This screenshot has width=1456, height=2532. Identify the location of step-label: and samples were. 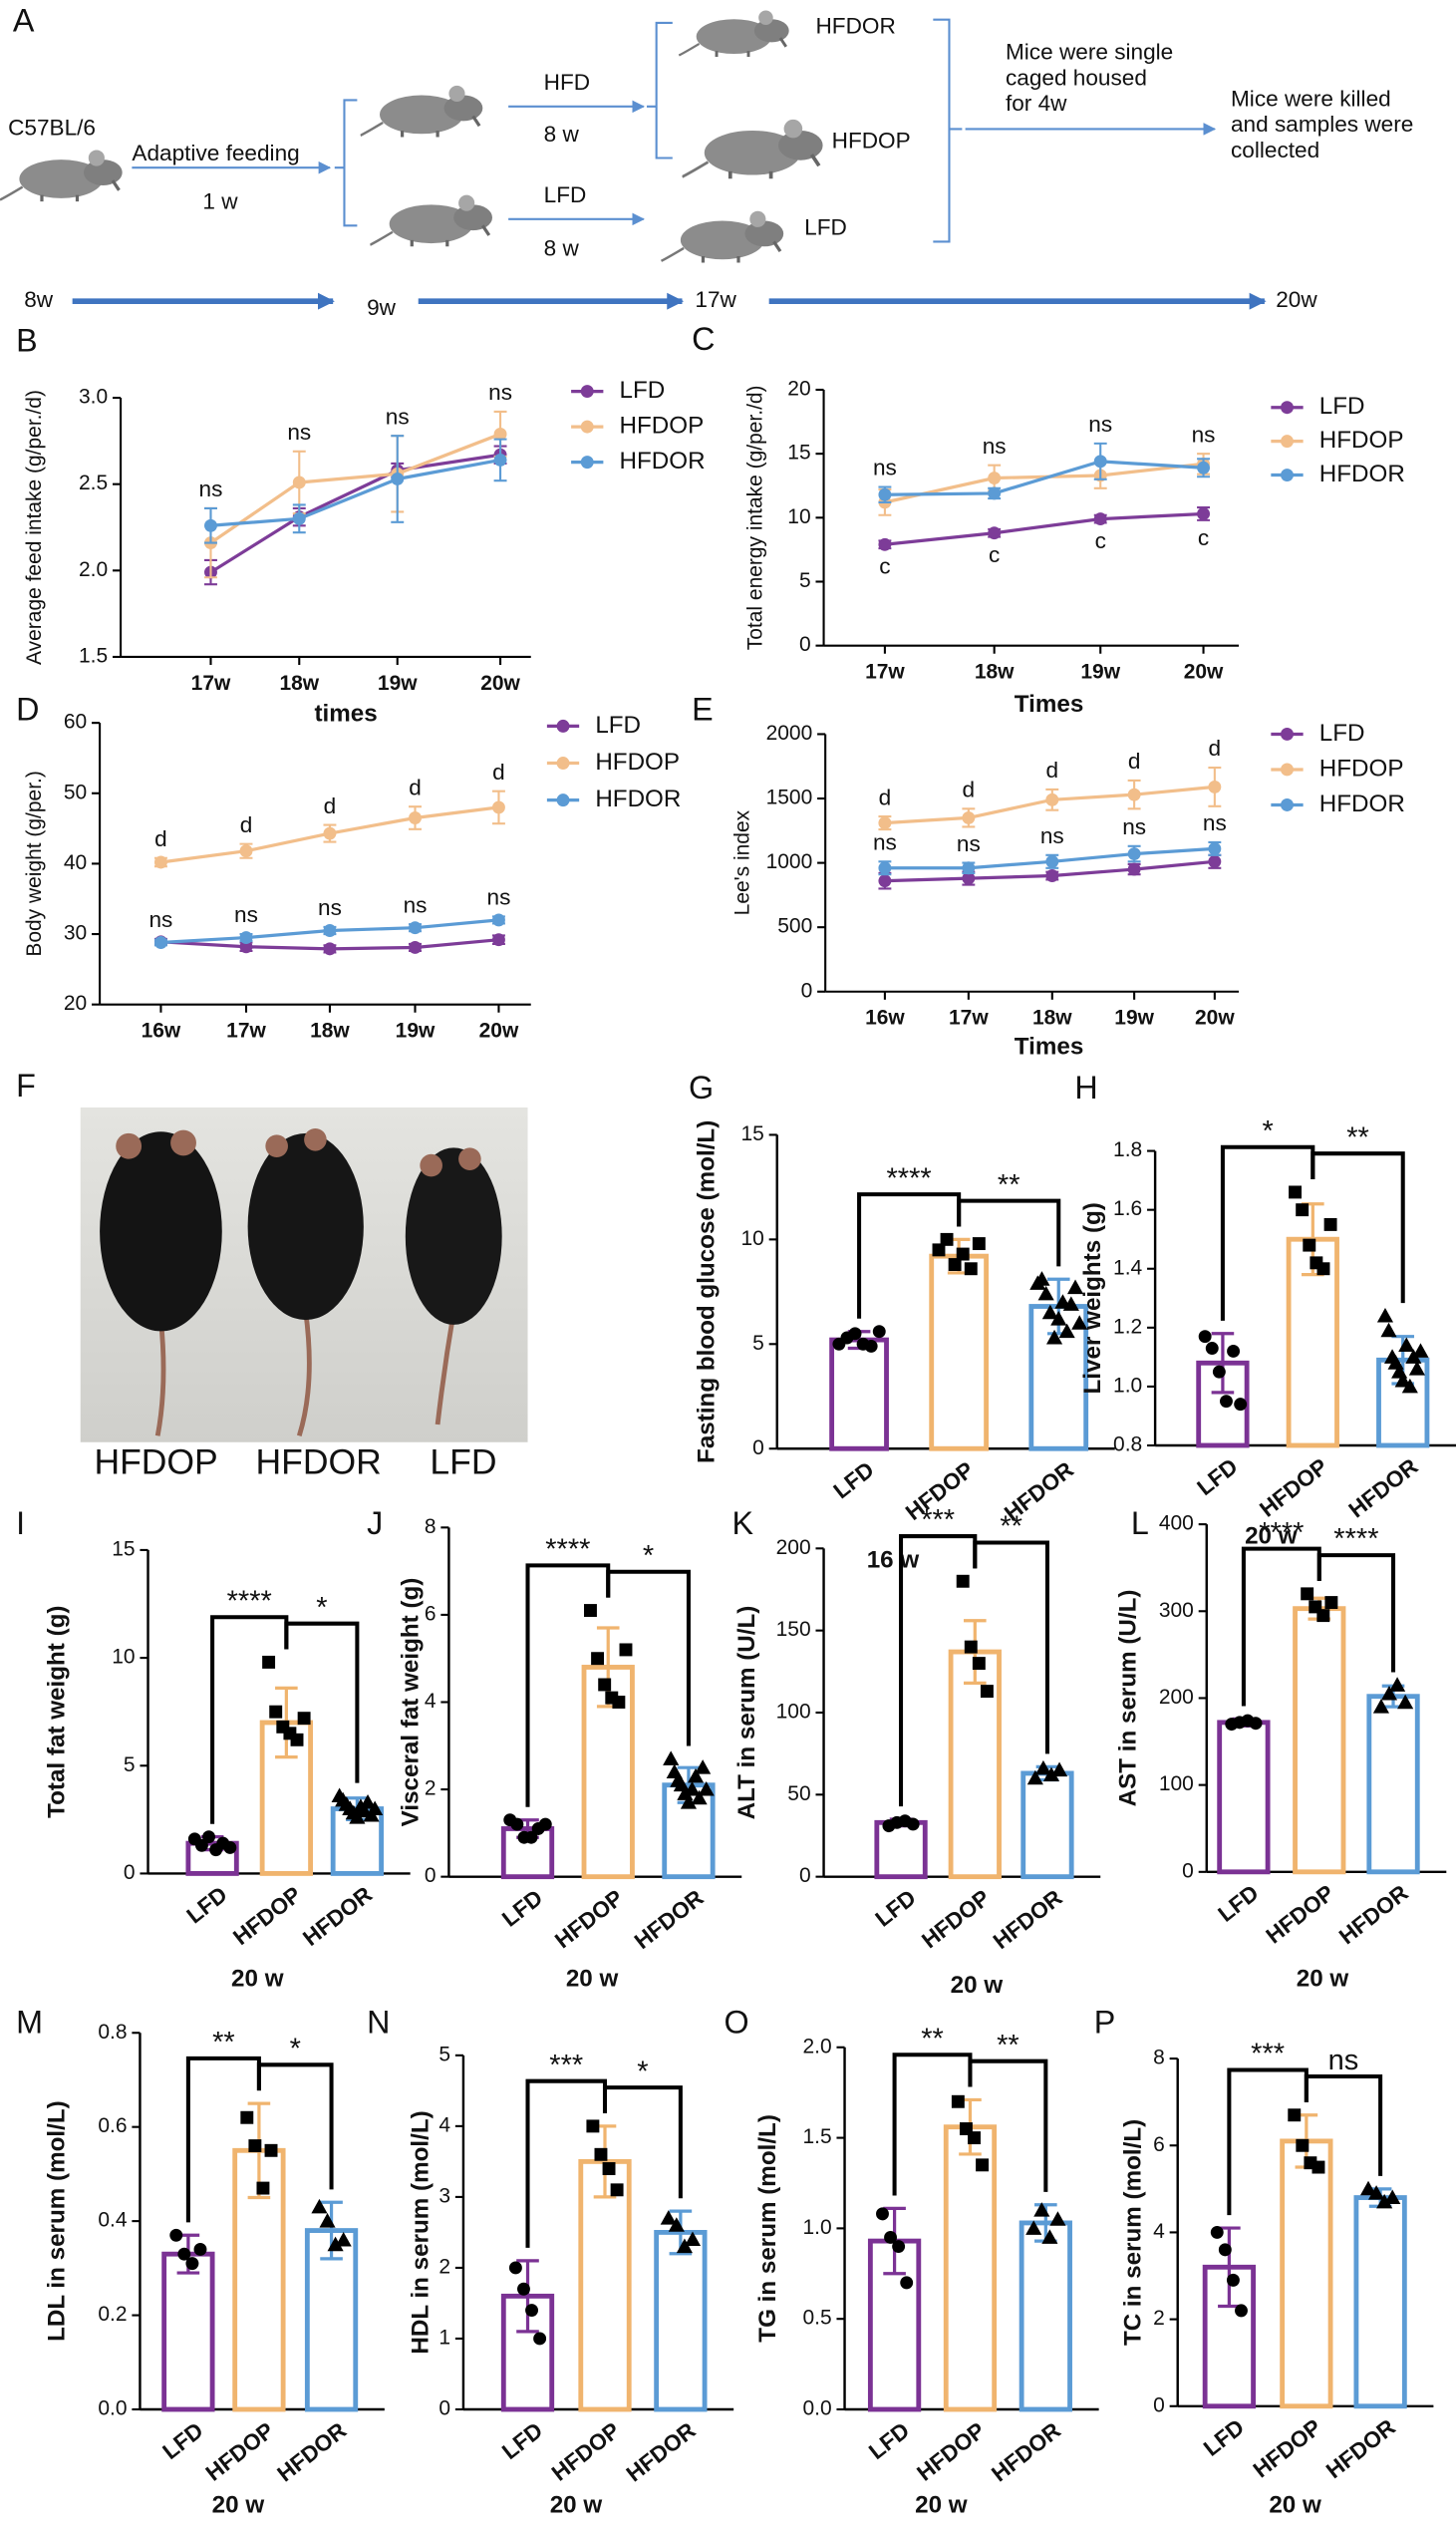
(1322, 125).